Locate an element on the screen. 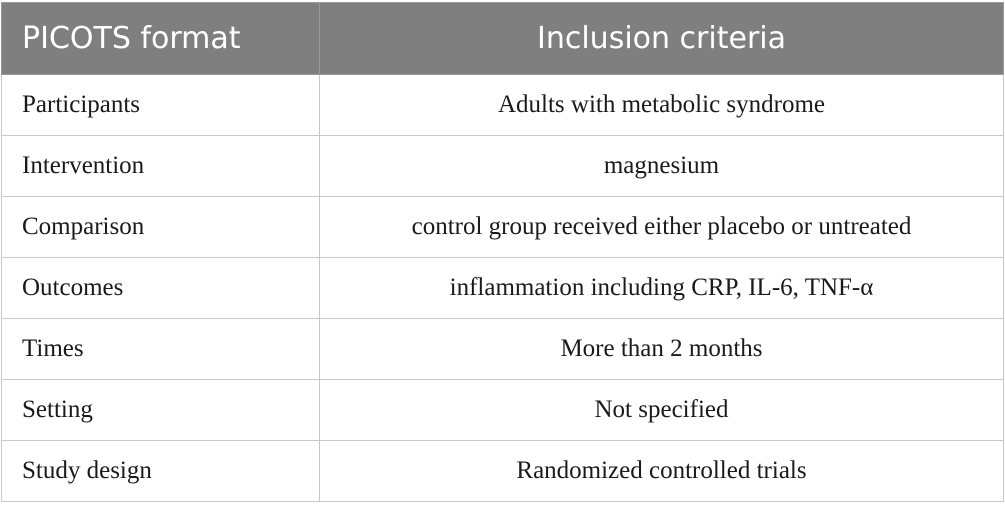 The image size is (1005, 524). table-row: Intervention magnesium is located at coordinates (502, 166).